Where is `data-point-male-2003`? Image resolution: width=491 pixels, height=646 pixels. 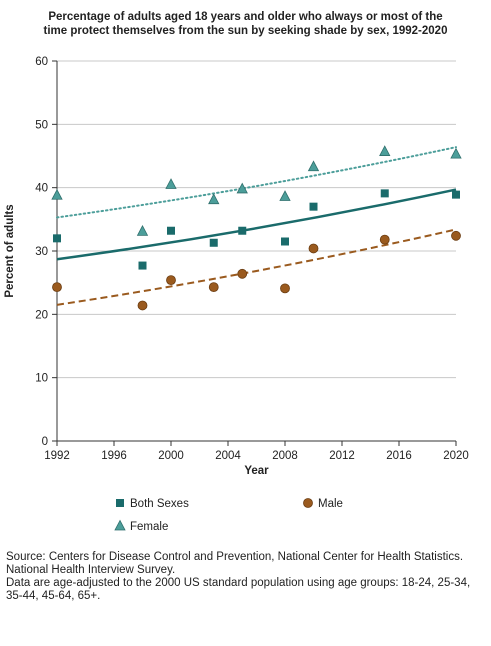 data-point-male-2003 is located at coordinates (213, 287).